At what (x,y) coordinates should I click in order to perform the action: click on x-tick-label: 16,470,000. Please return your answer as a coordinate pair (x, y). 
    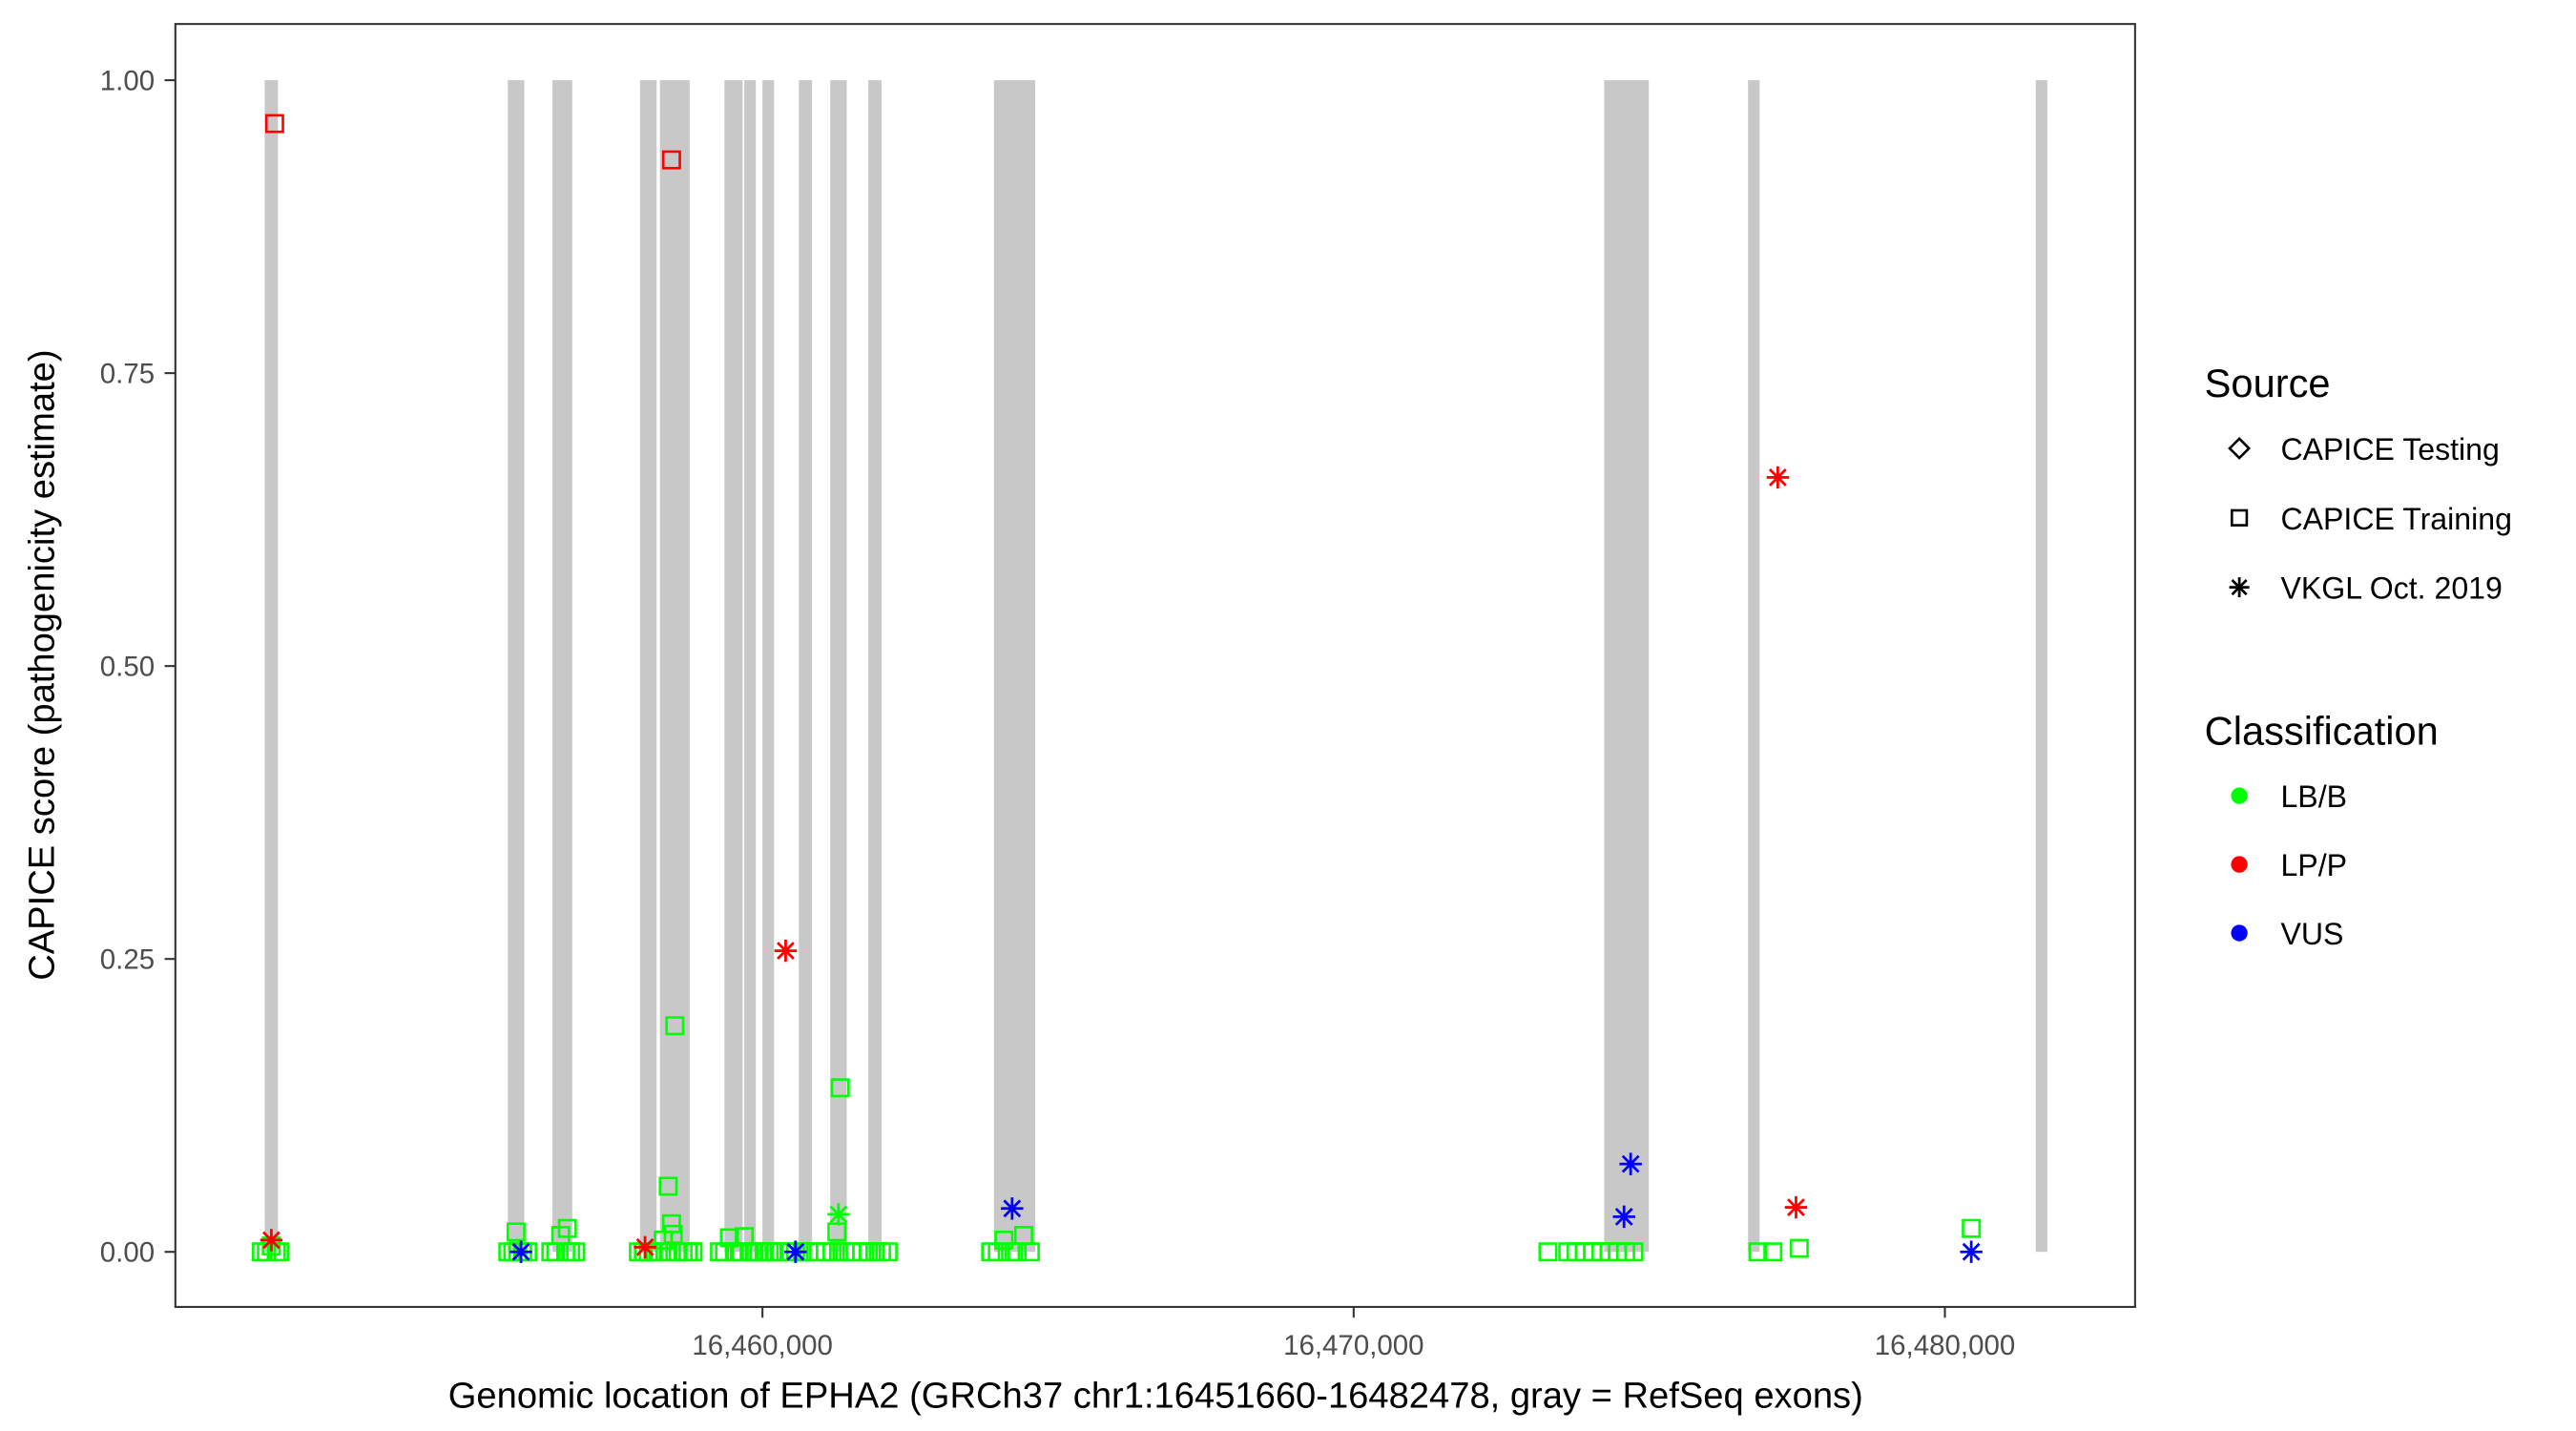
    Looking at the image, I should click on (1353, 1345).